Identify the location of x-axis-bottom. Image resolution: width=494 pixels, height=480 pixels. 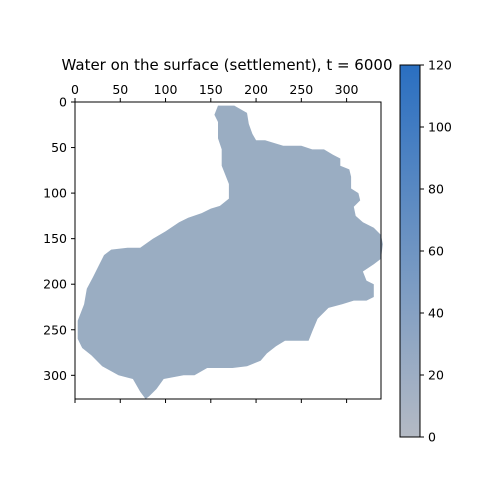
(211, 401).